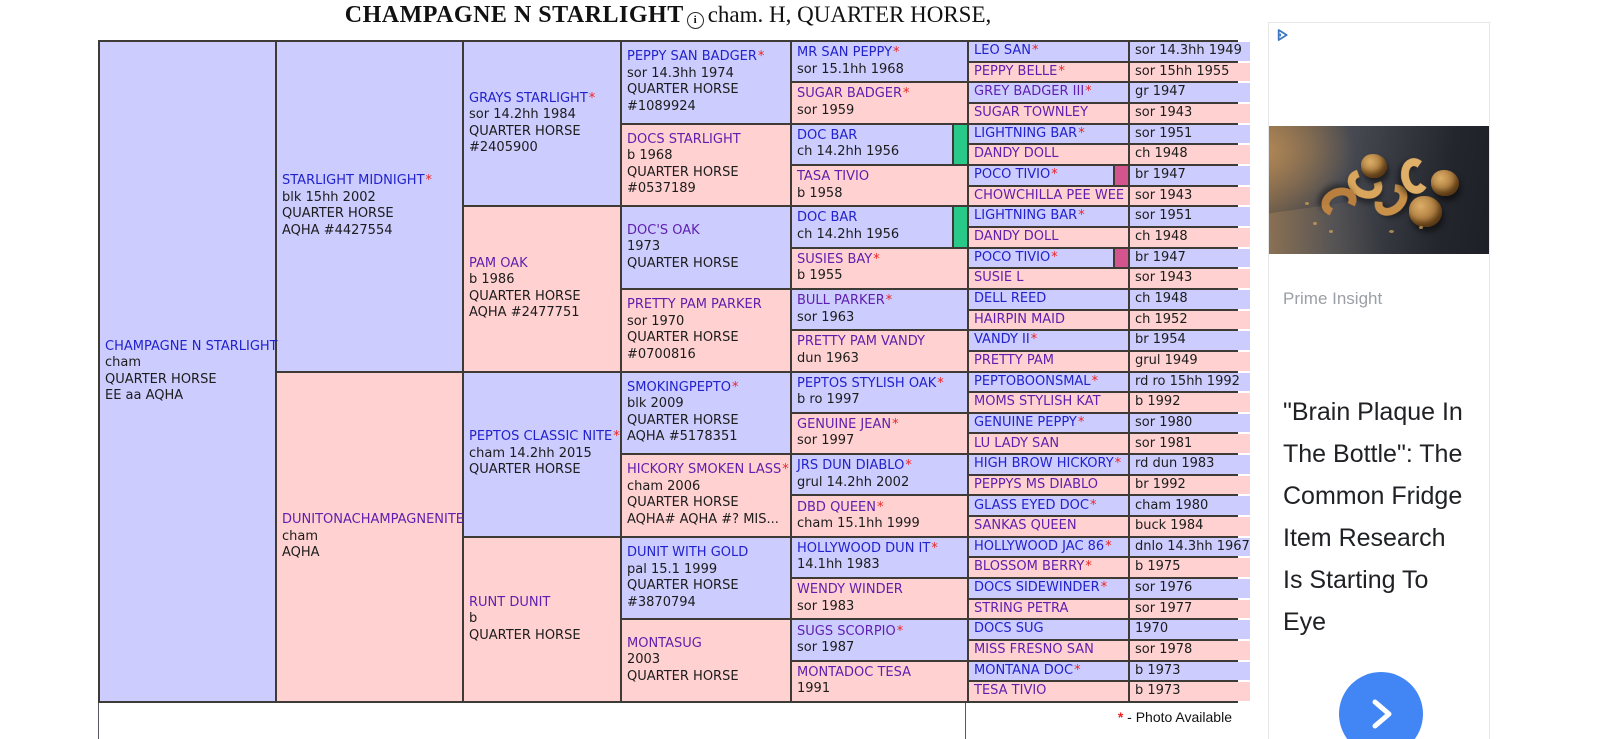 The image size is (1600, 739). I want to click on ad-cta-button, so click(1381, 705).